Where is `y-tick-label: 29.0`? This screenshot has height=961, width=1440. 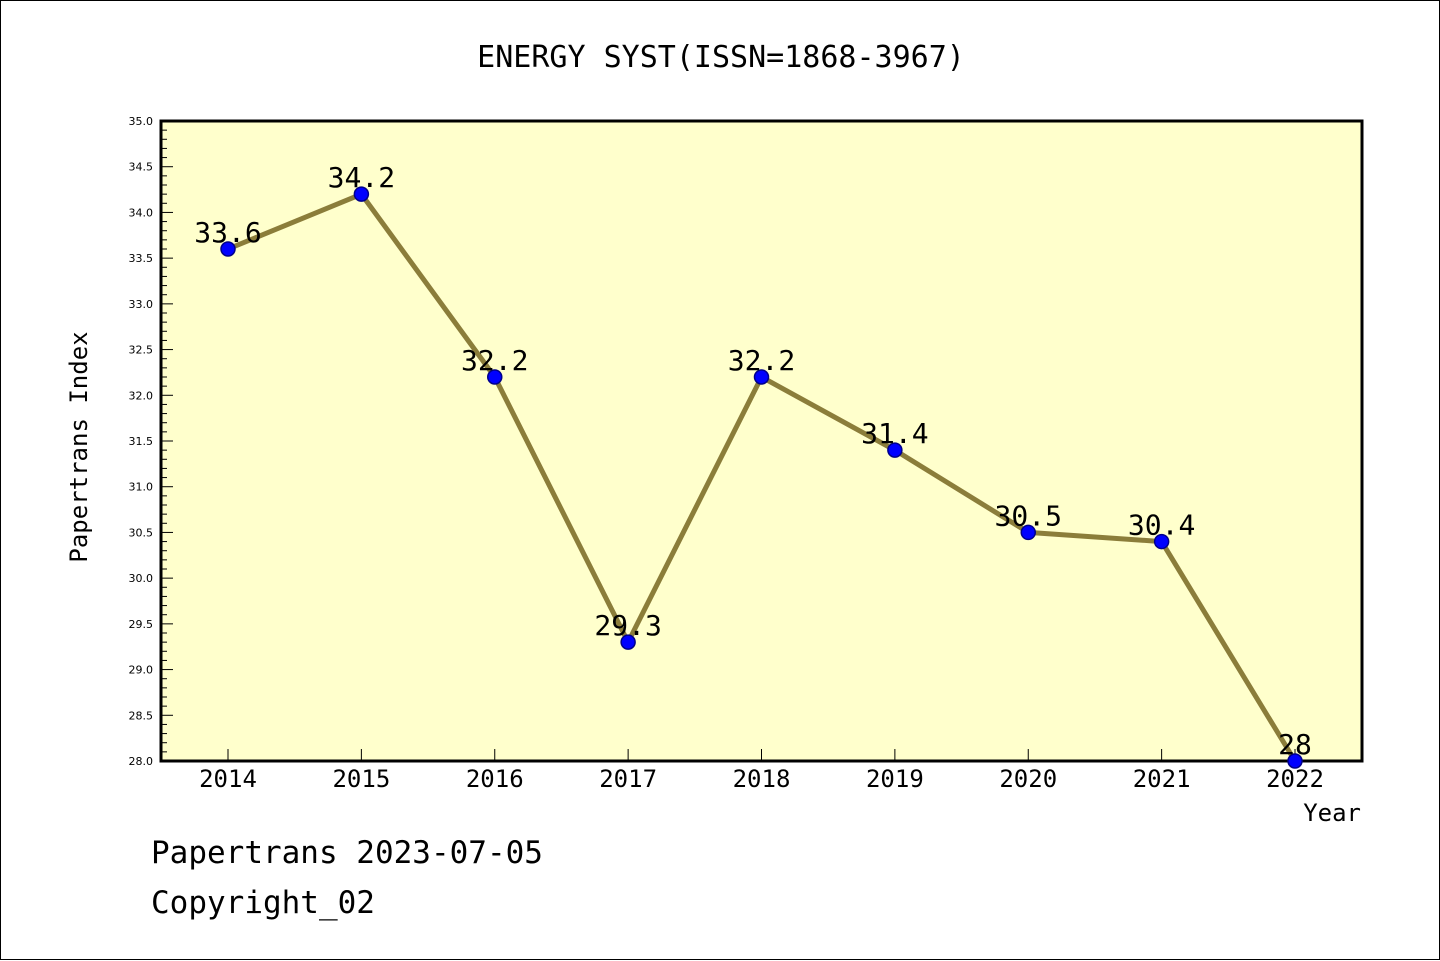
y-tick-label: 29.0 is located at coordinates (141, 670).